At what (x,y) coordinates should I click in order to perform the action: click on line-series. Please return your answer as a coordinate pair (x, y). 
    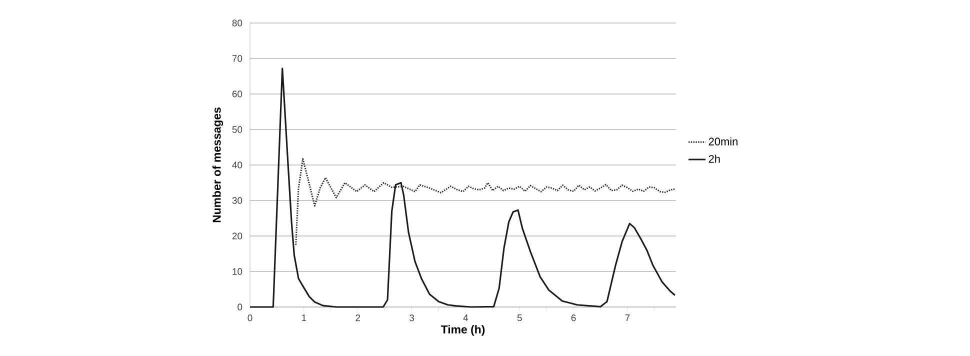
    Looking at the image, I should click on (485, 202).